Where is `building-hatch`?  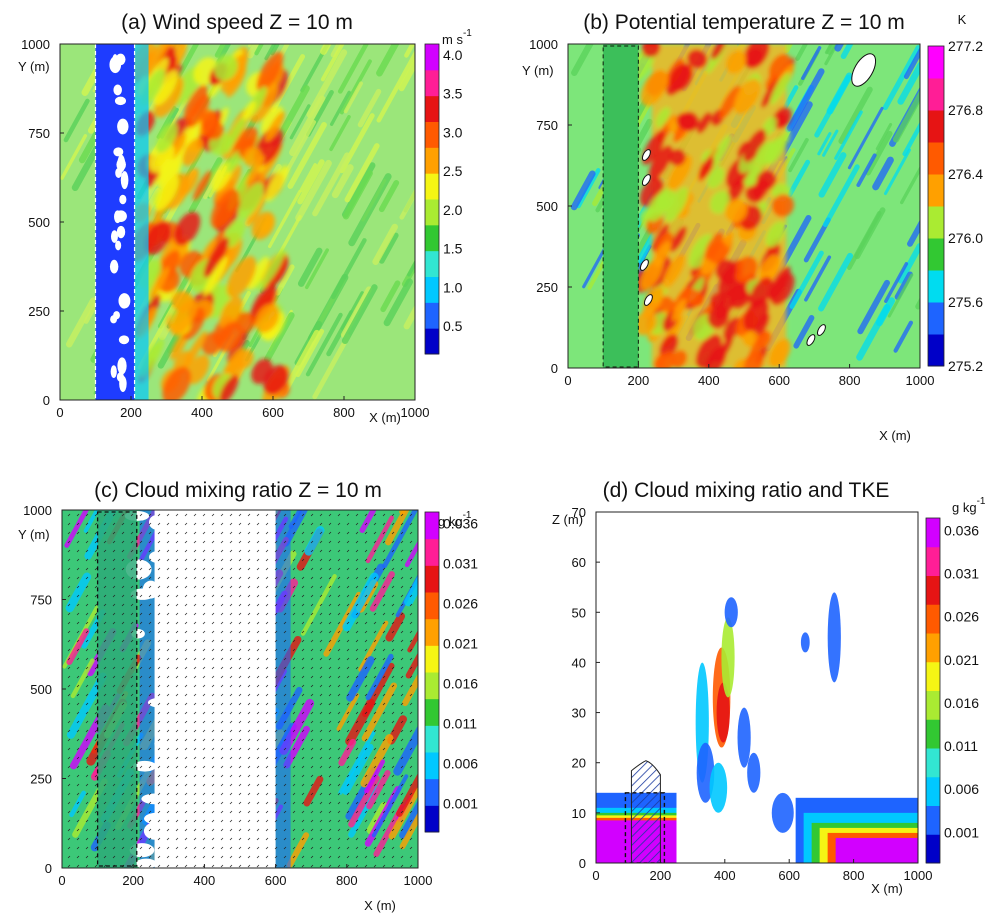
building-hatch is located at coordinates (645, 811).